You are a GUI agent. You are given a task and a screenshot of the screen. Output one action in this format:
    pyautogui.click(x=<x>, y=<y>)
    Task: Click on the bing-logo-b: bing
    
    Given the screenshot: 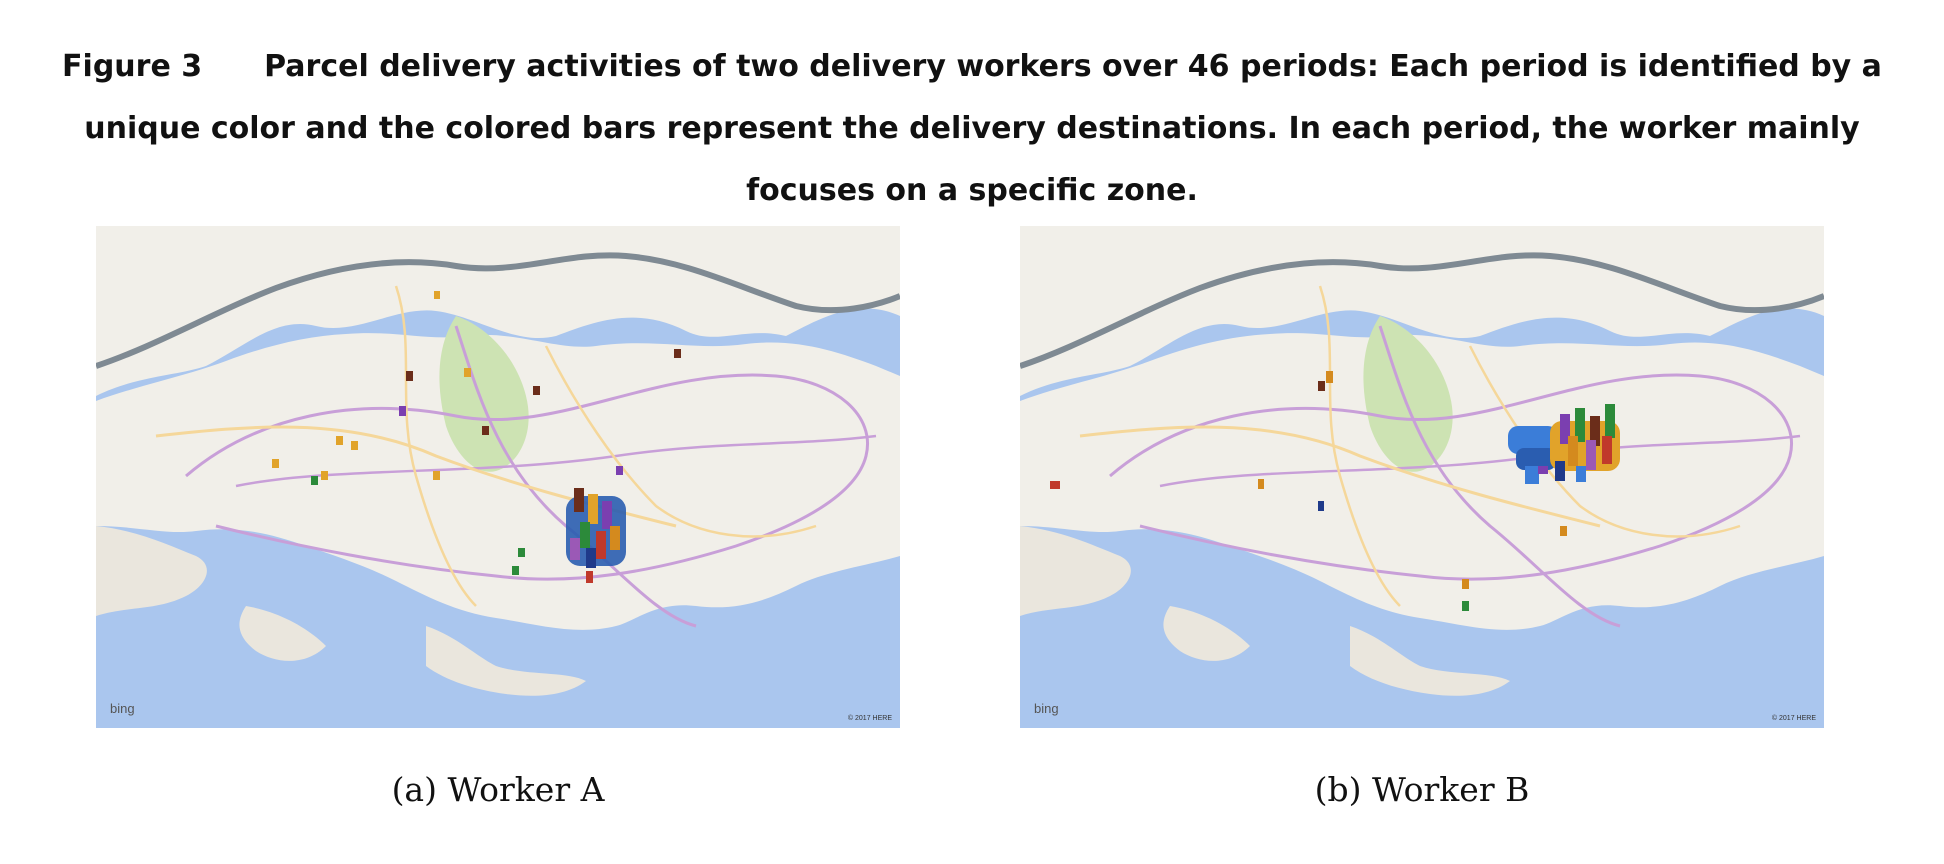 What is the action you would take?
    pyautogui.click(x=1046, y=708)
    